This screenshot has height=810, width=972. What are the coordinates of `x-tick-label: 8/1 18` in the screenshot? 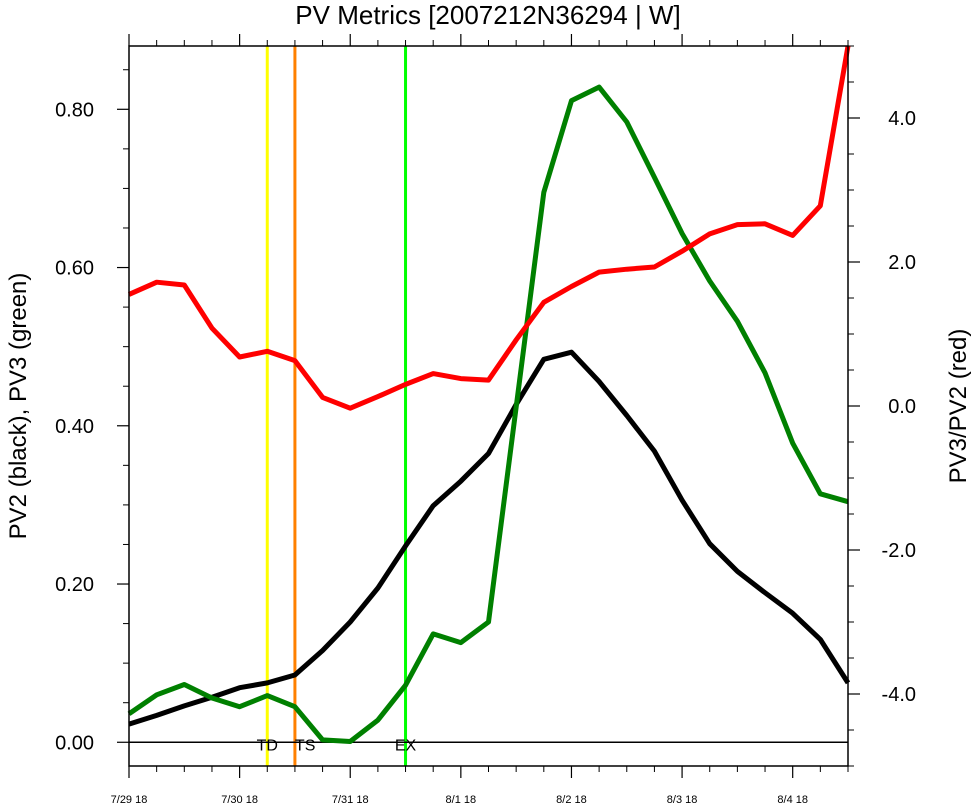 It's located at (461, 799).